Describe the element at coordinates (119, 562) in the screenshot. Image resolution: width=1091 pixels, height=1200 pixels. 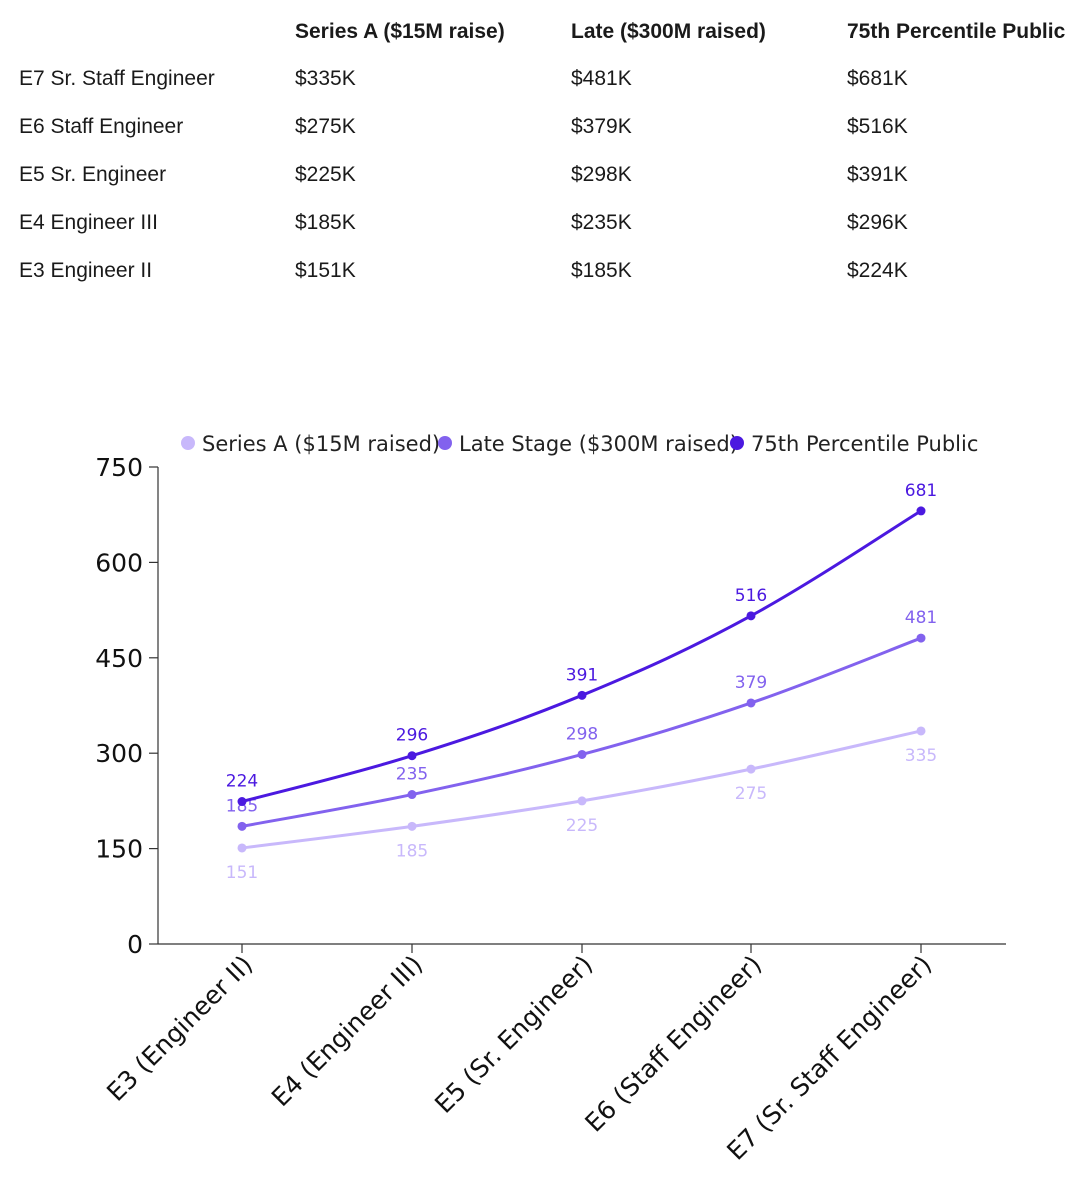
I see `y-tick-label: 600` at that location.